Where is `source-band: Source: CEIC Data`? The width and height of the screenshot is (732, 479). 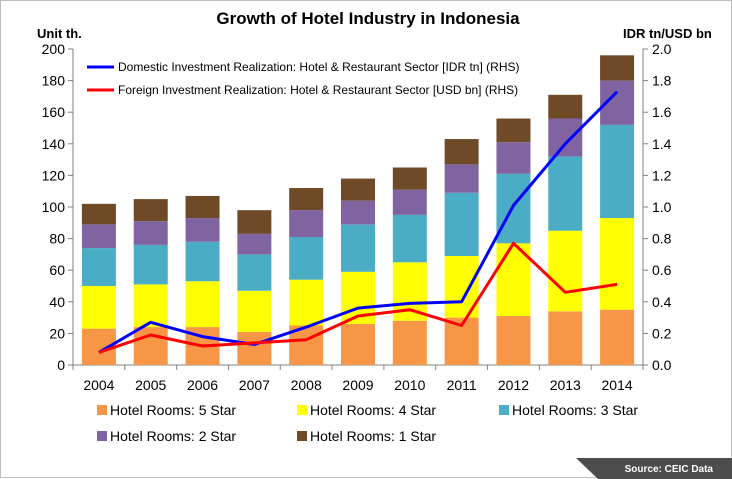 source-band: Source: CEIC Data is located at coordinates (654, 468).